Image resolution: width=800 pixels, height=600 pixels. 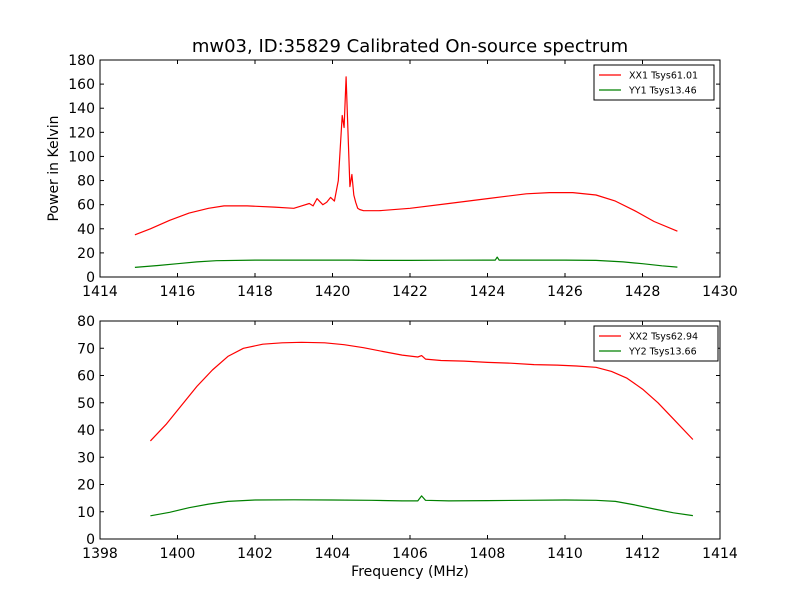 I want to click on y-tick-label: 50, so click(x=86, y=404).